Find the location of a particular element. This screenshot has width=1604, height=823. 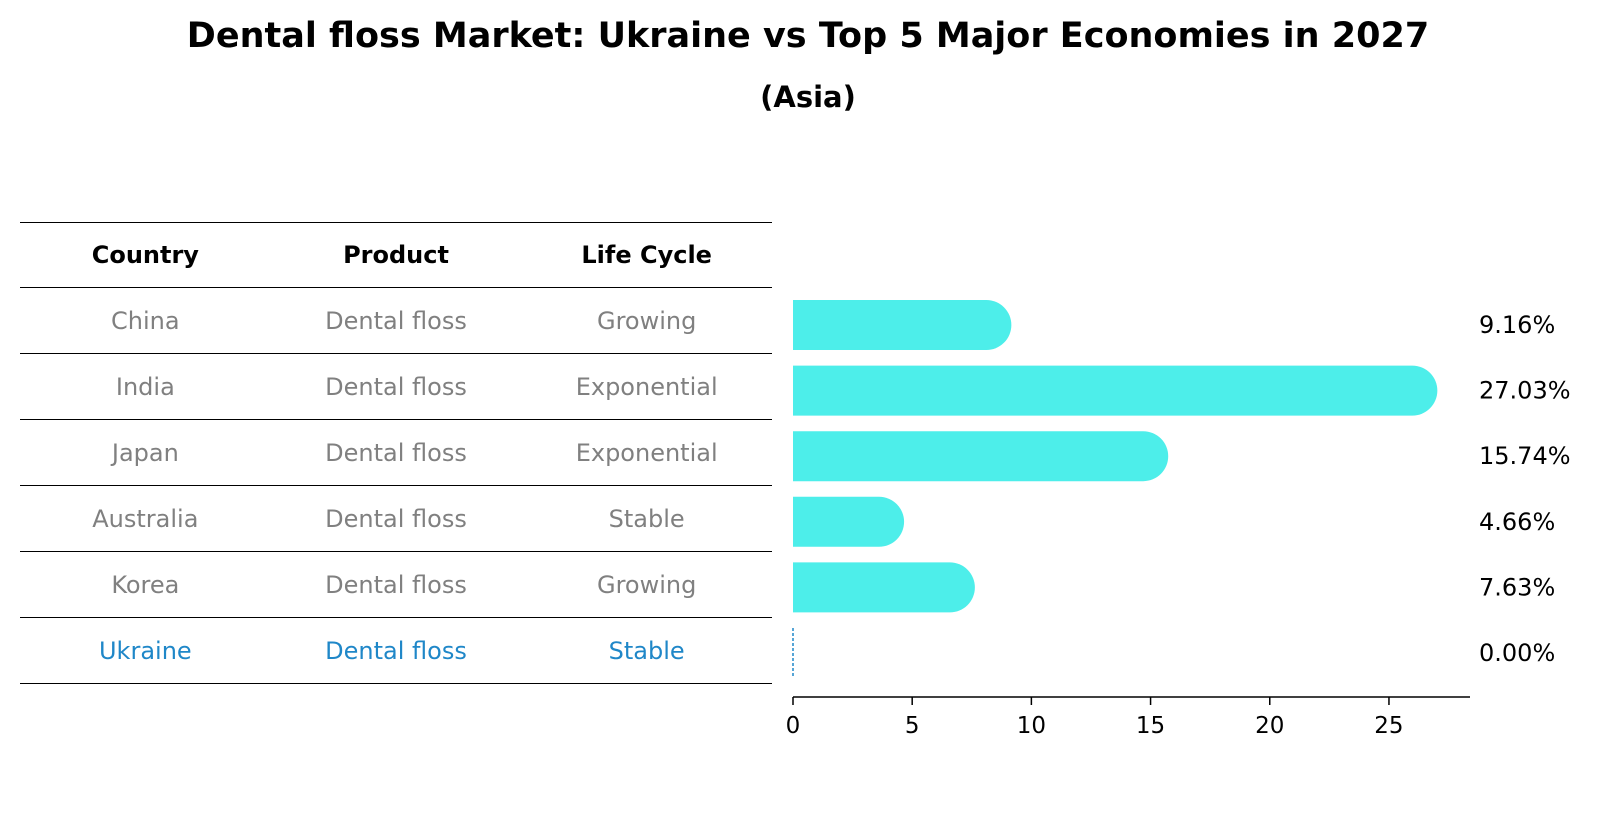

x-tick-label: 20 is located at coordinates (1269, 726).